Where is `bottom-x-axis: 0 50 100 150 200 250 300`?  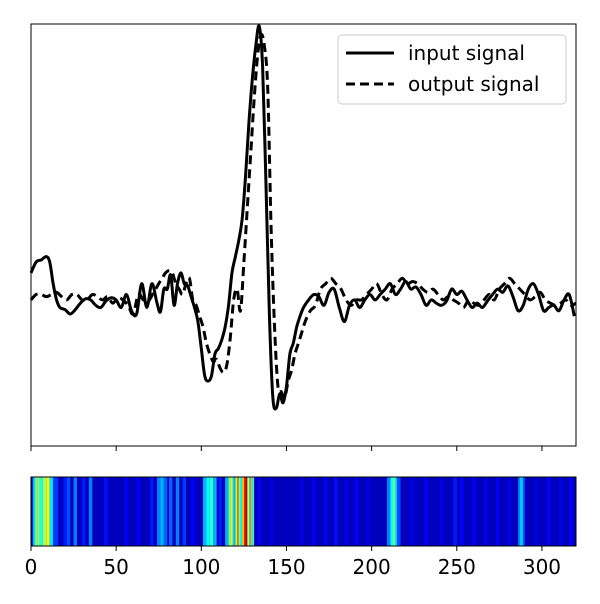
bottom-x-axis: 0 50 100 150 200 250 300 is located at coordinates (293, 562).